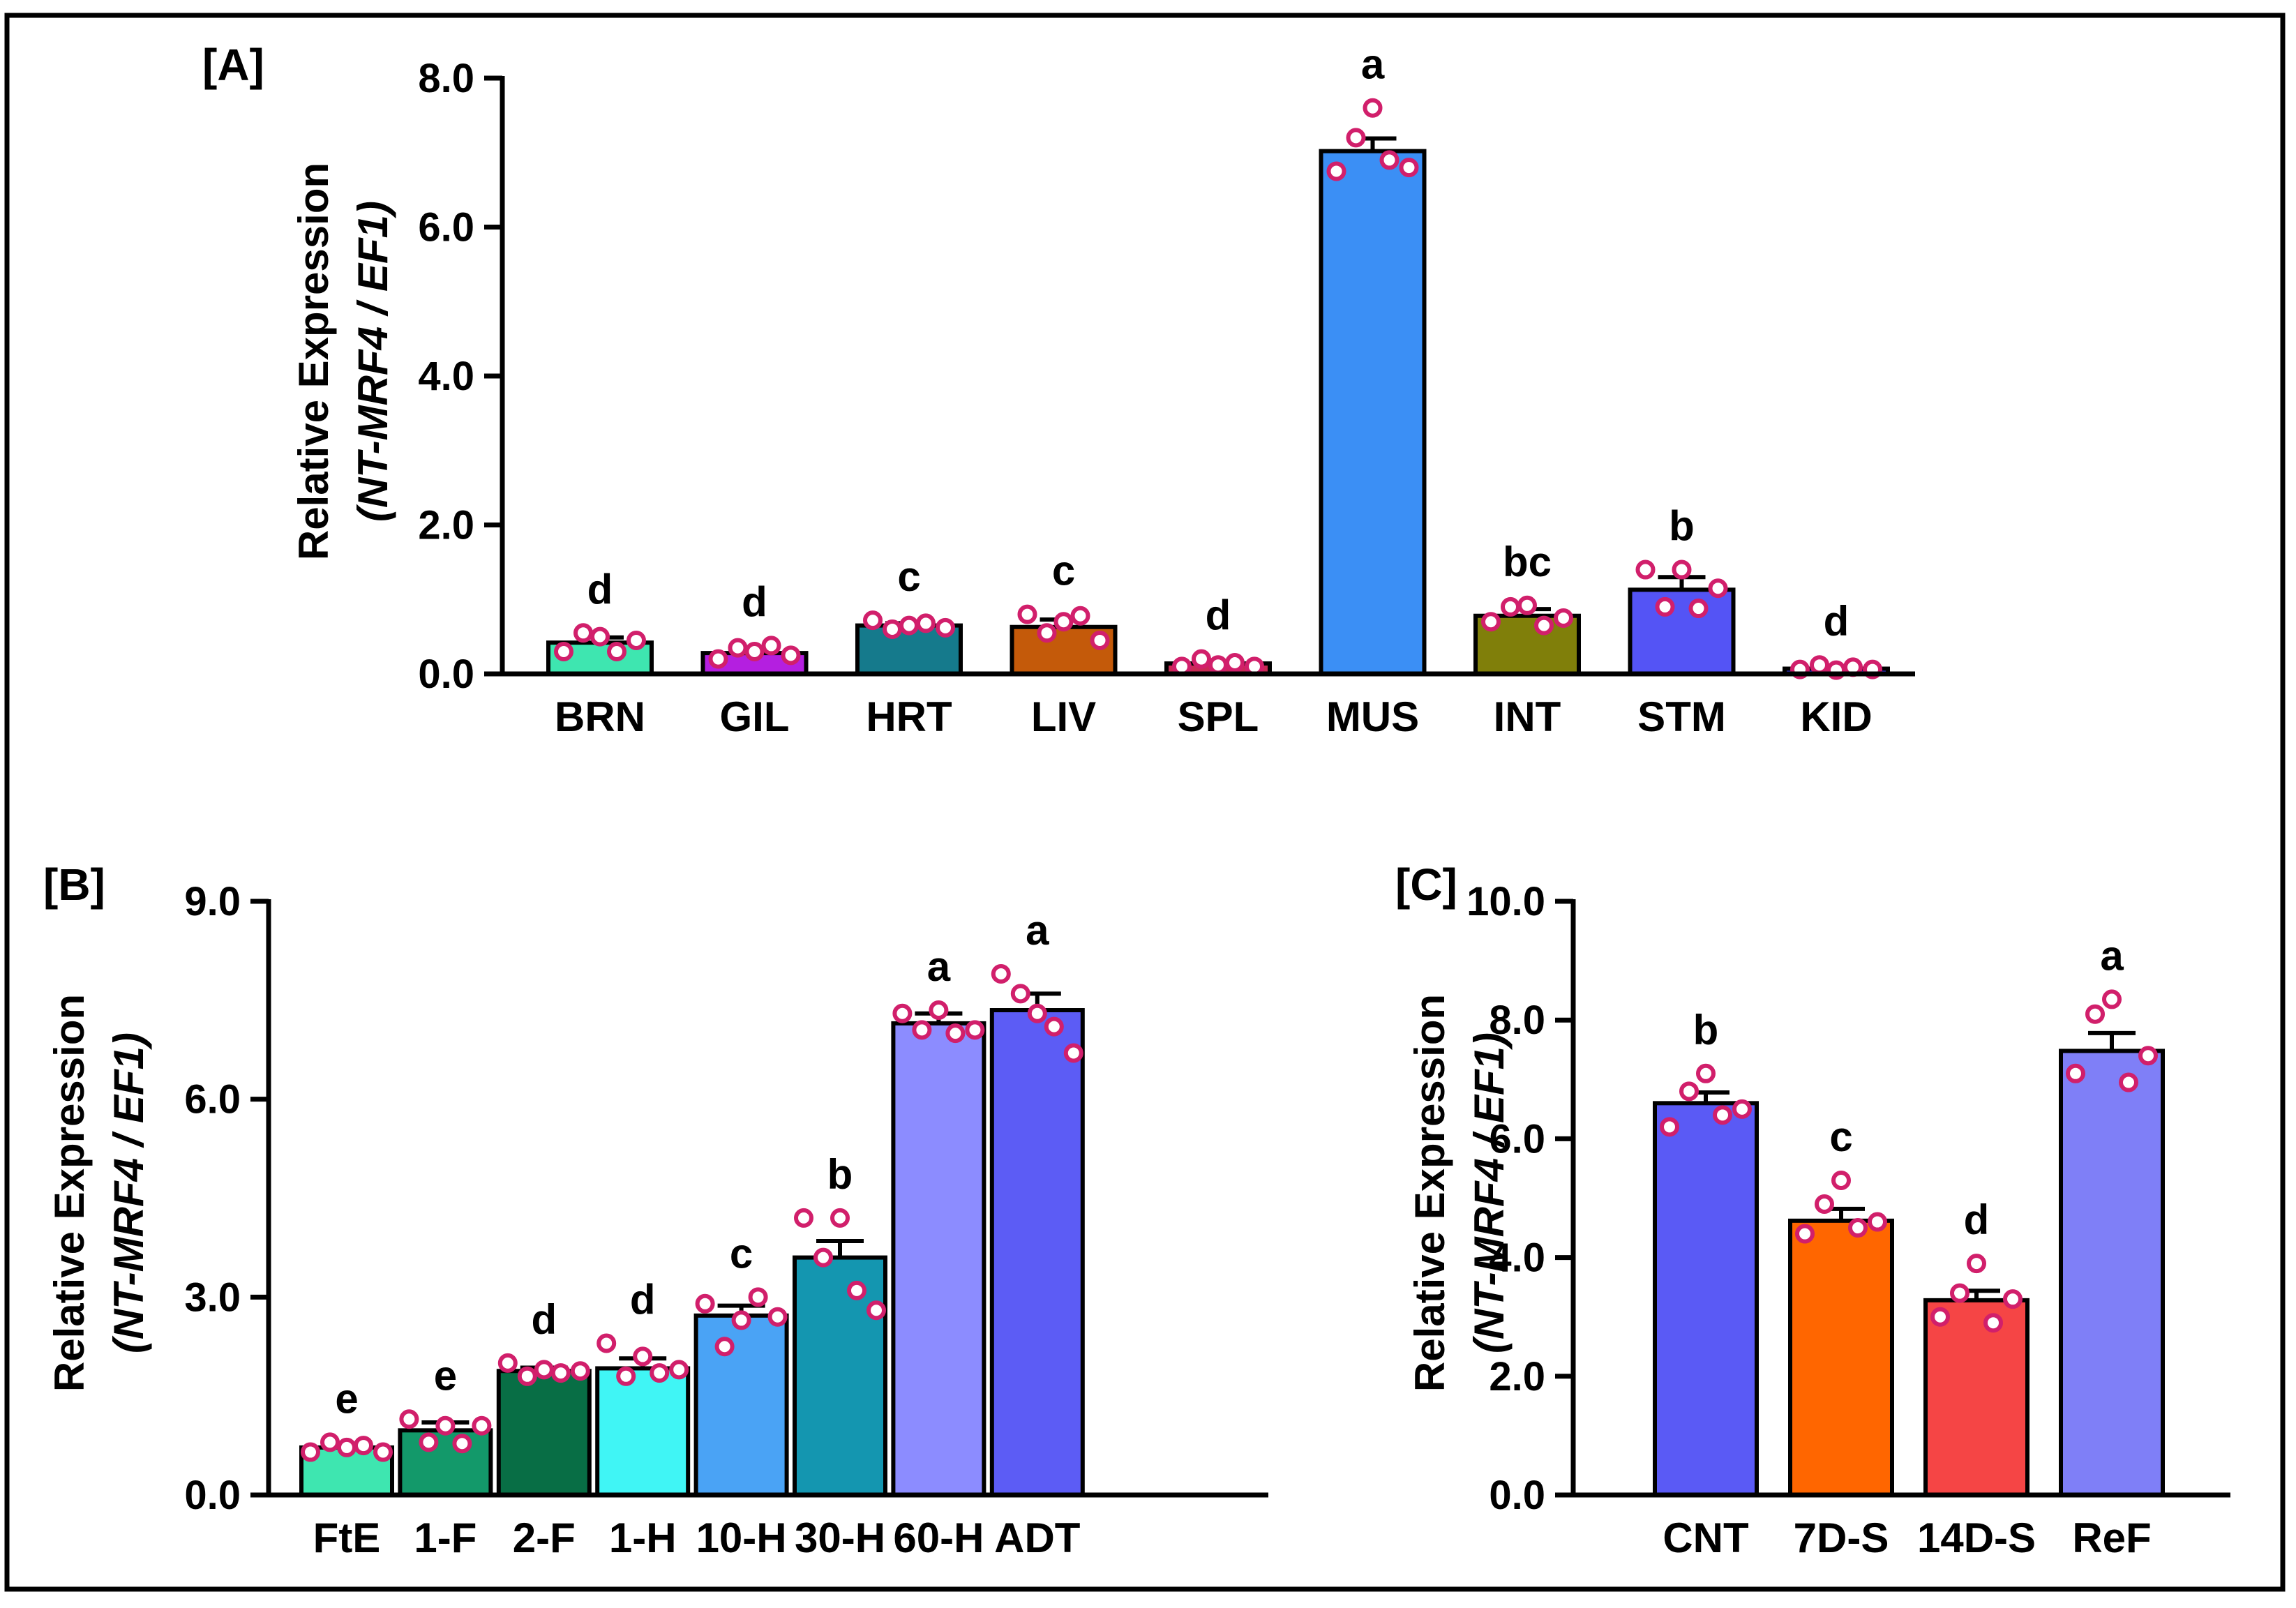 The height and width of the screenshot is (1608, 2296). What do you see at coordinates (2112, 955) in the screenshot?
I see `panel-c-sig-ref: a` at bounding box center [2112, 955].